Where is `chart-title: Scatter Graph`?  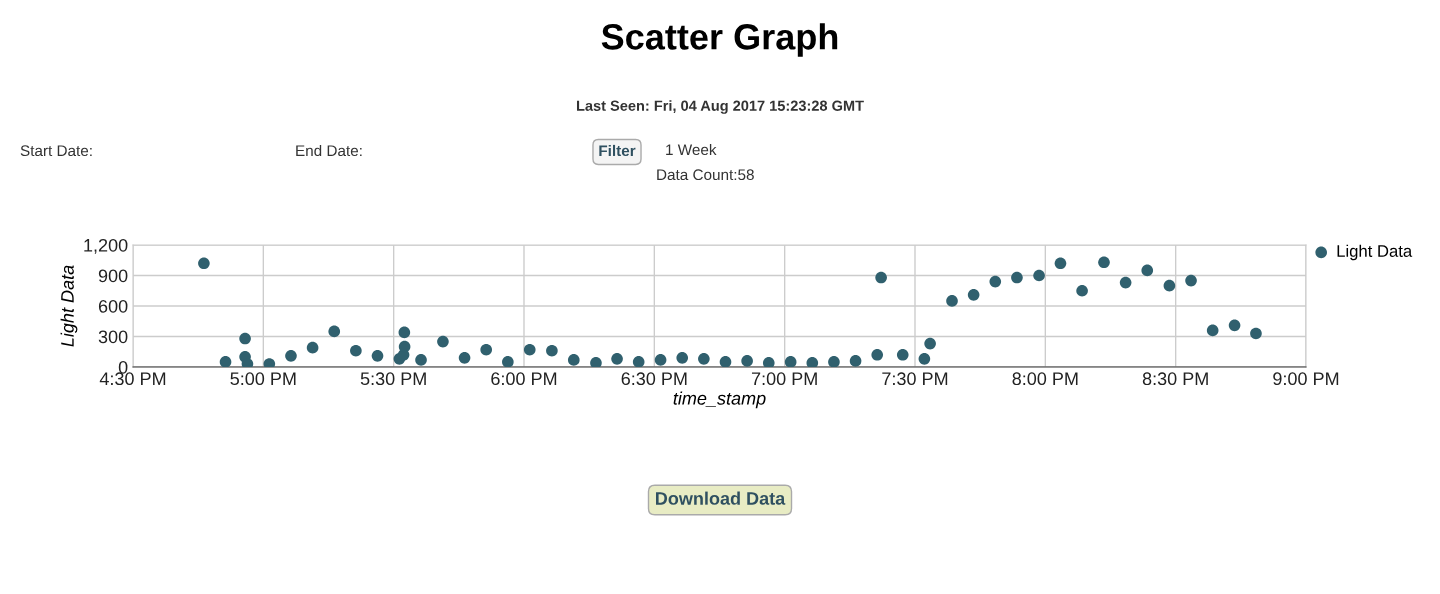
chart-title: Scatter Graph is located at coordinates (719, 40).